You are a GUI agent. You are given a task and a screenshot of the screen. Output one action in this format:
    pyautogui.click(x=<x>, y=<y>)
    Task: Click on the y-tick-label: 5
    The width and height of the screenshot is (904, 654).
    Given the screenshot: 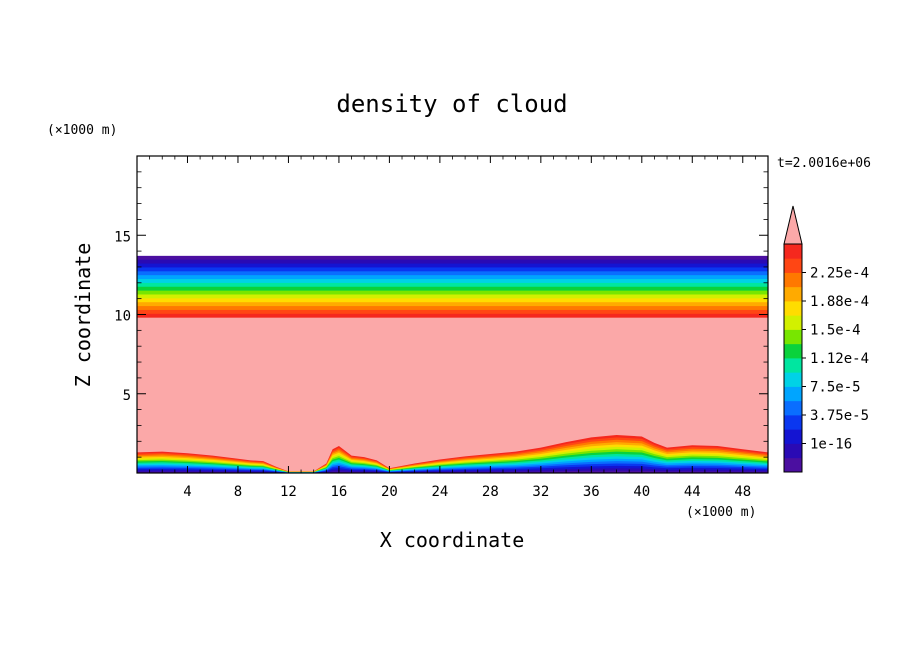 What is the action you would take?
    pyautogui.click(x=127, y=396)
    